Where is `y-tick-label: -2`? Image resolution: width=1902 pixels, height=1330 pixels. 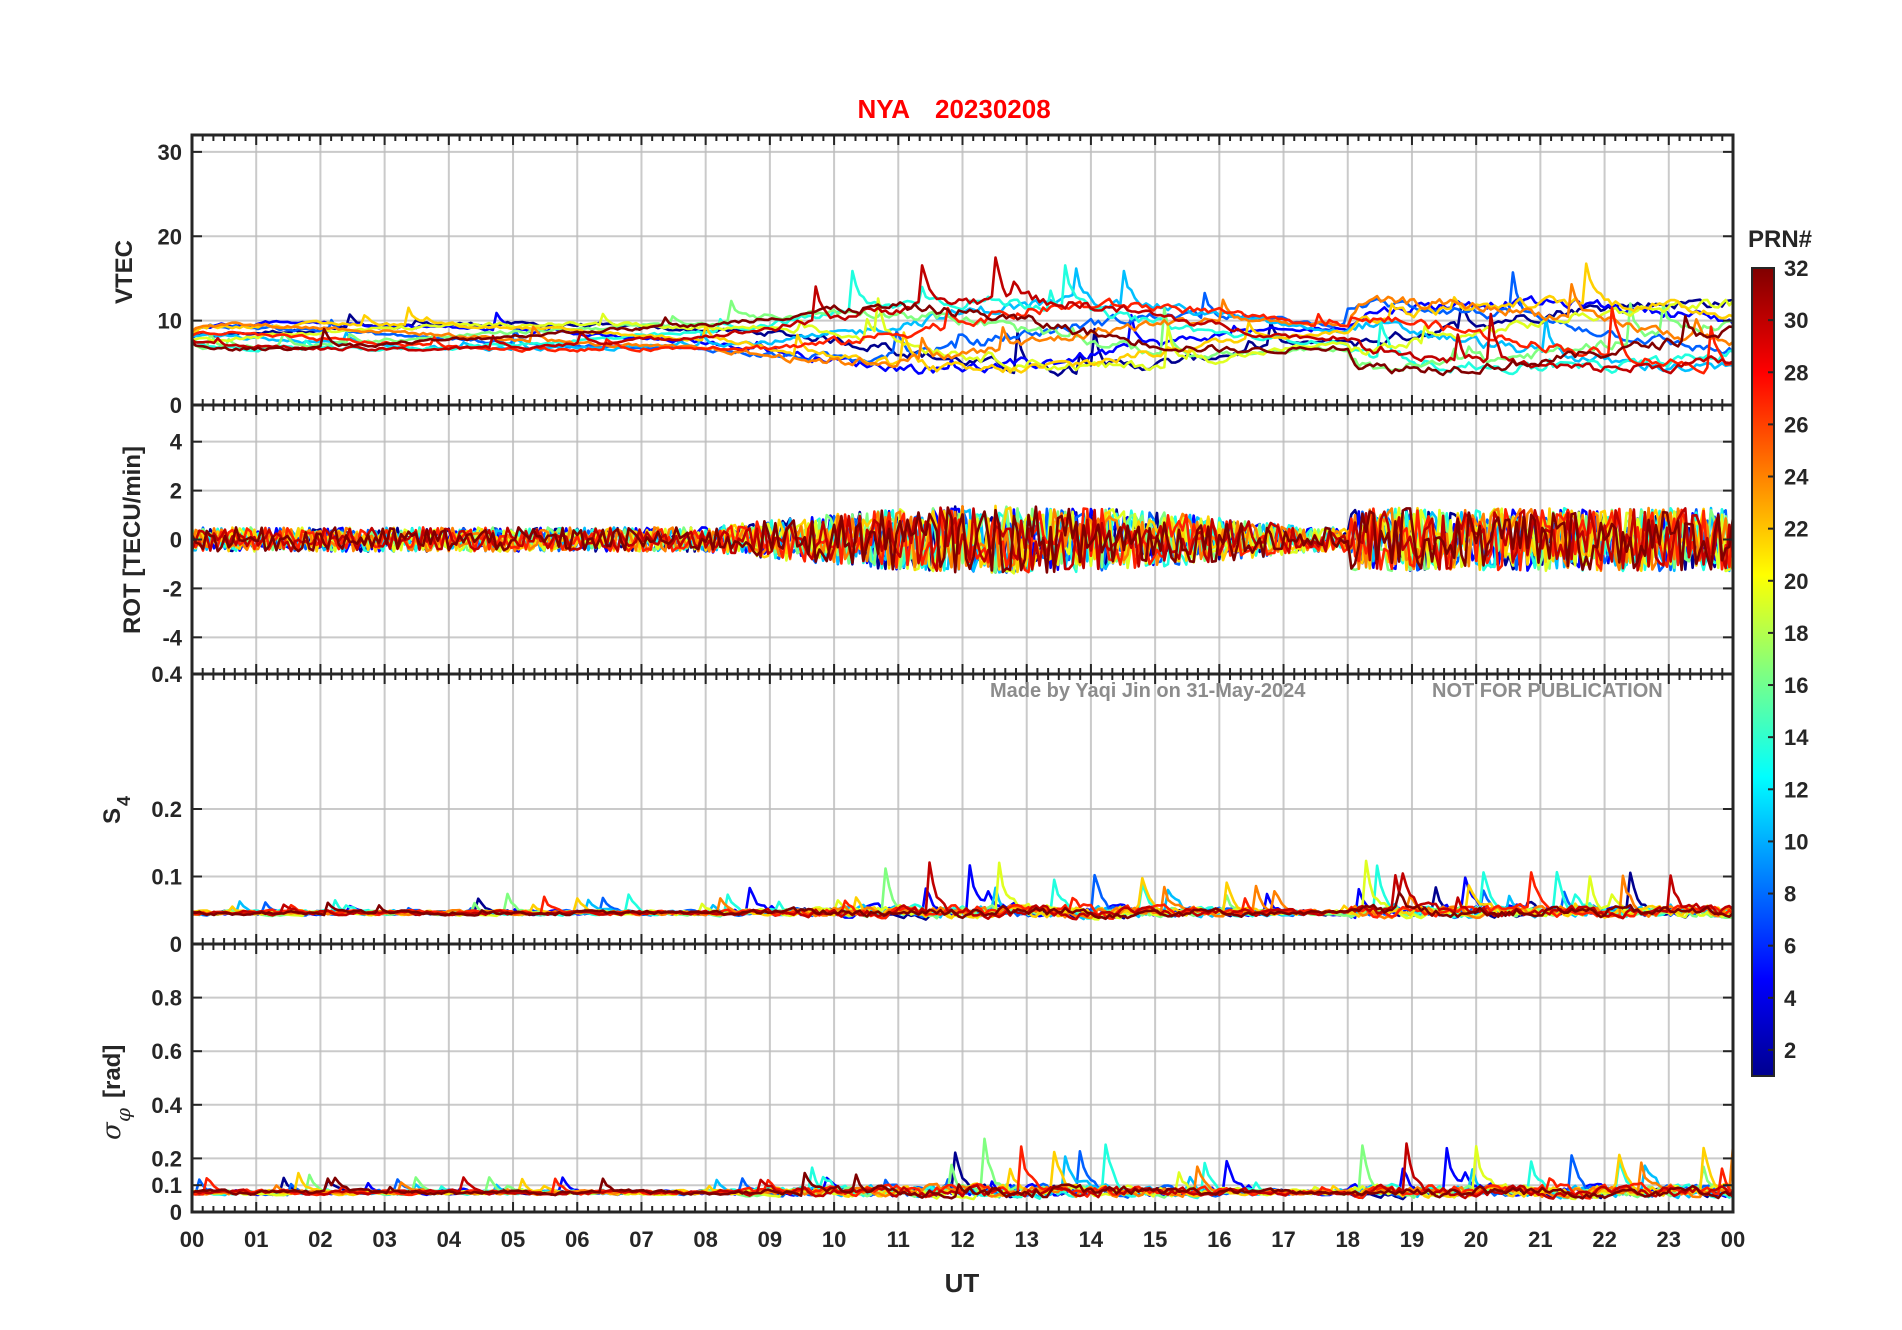 y-tick-label: -2 is located at coordinates (172, 588).